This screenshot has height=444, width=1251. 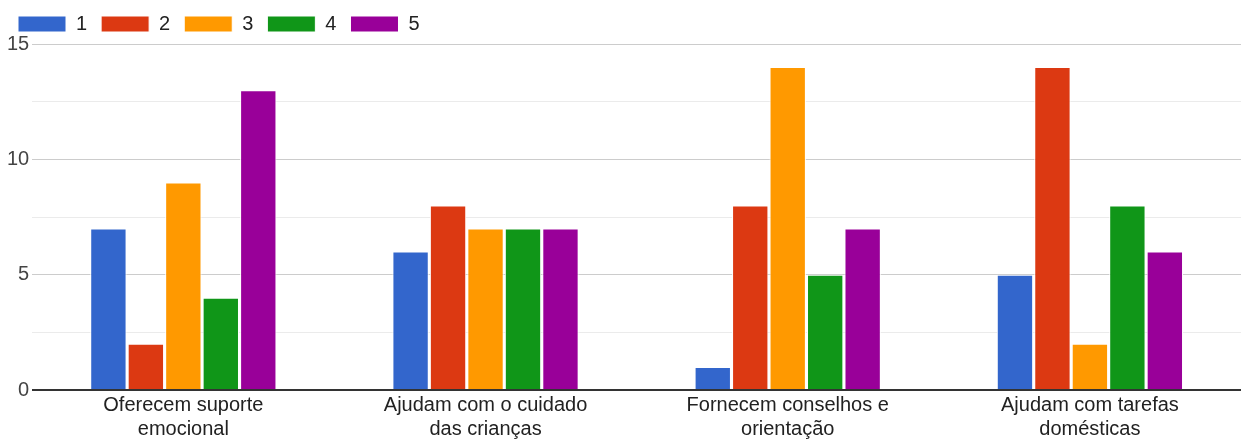 I want to click on x-tick-label: Oferecem suporte emocional, so click(x=183, y=415).